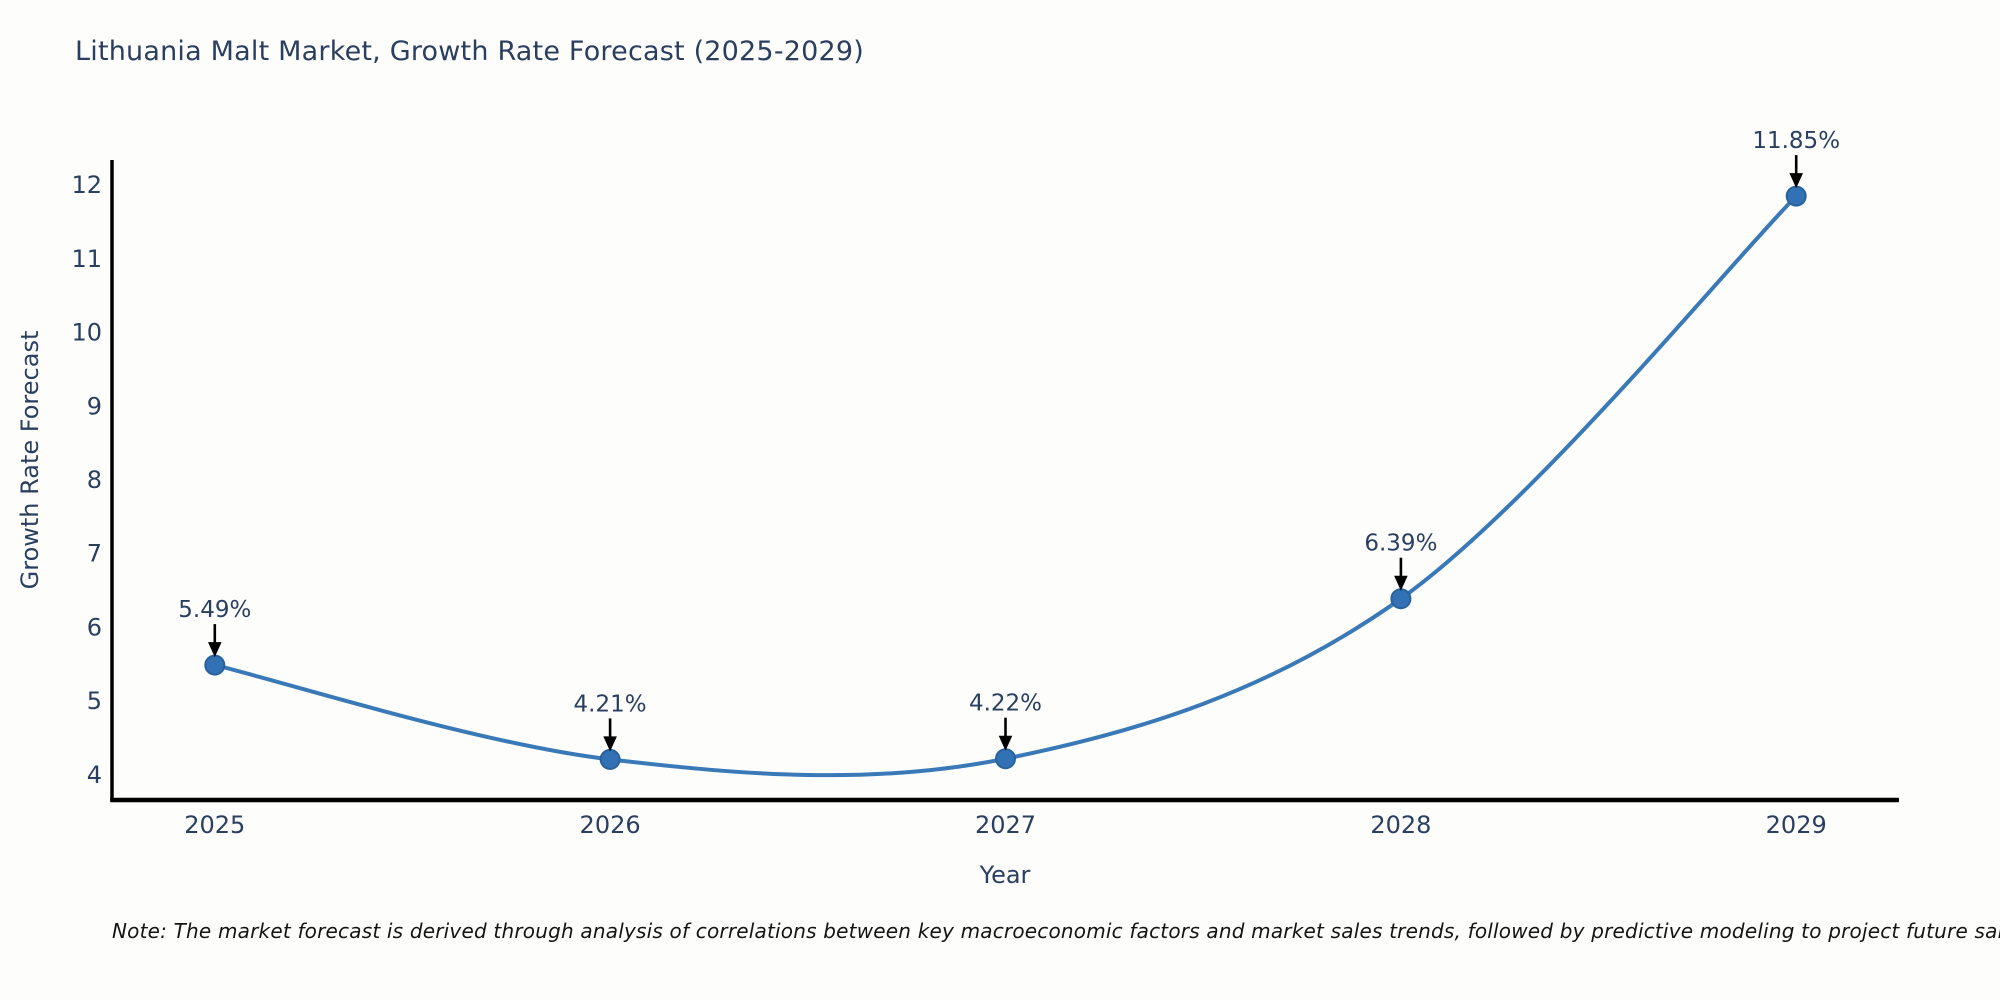 This screenshot has width=2000, height=1000. What do you see at coordinates (94, 701) in the screenshot?
I see `y-tick-label: 5` at bounding box center [94, 701].